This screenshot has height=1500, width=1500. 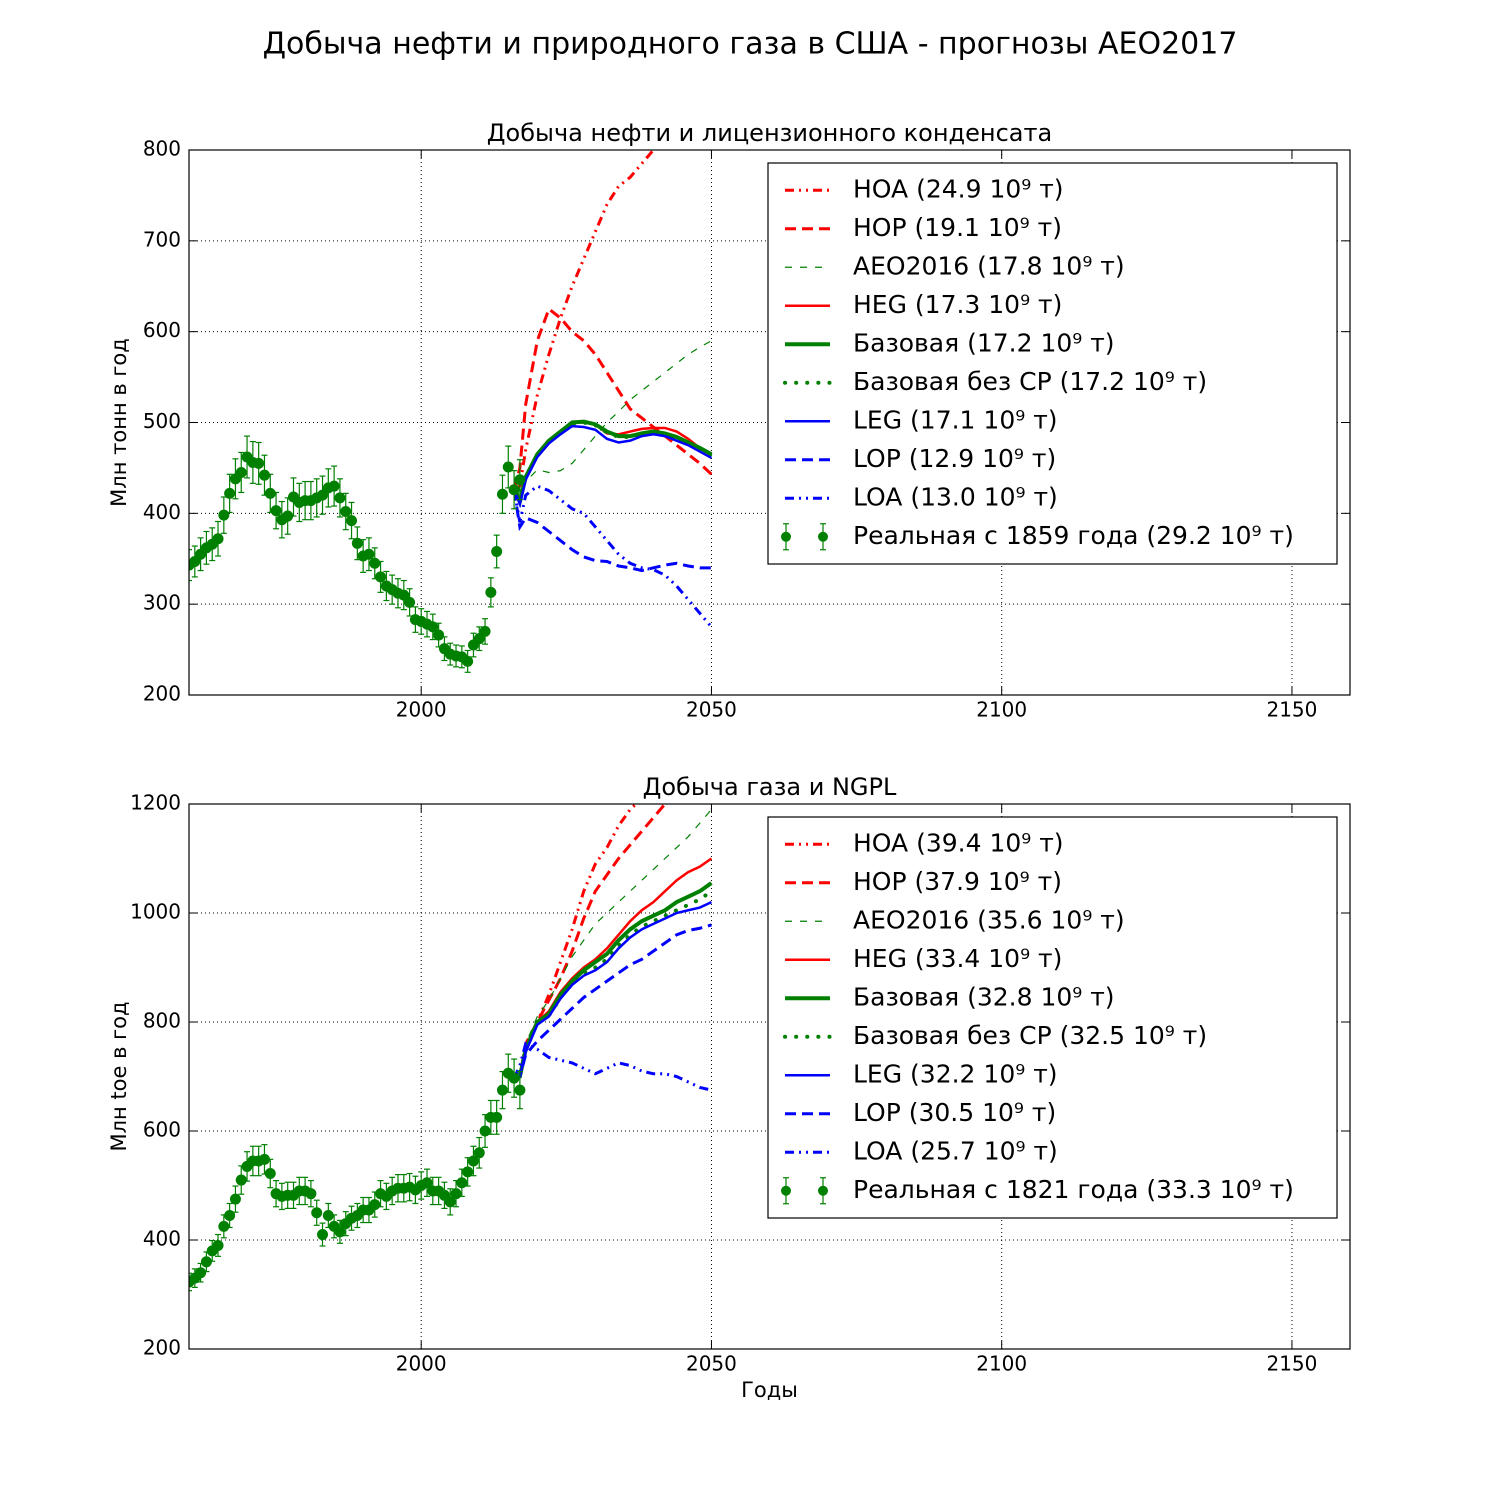 What do you see at coordinates (162, 603) in the screenshot?
I see `y-tick-label: 300` at bounding box center [162, 603].